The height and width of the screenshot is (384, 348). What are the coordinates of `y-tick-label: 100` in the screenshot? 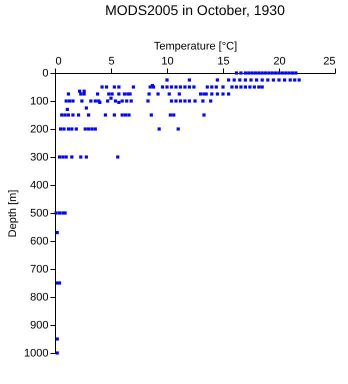 It's located at (39, 102).